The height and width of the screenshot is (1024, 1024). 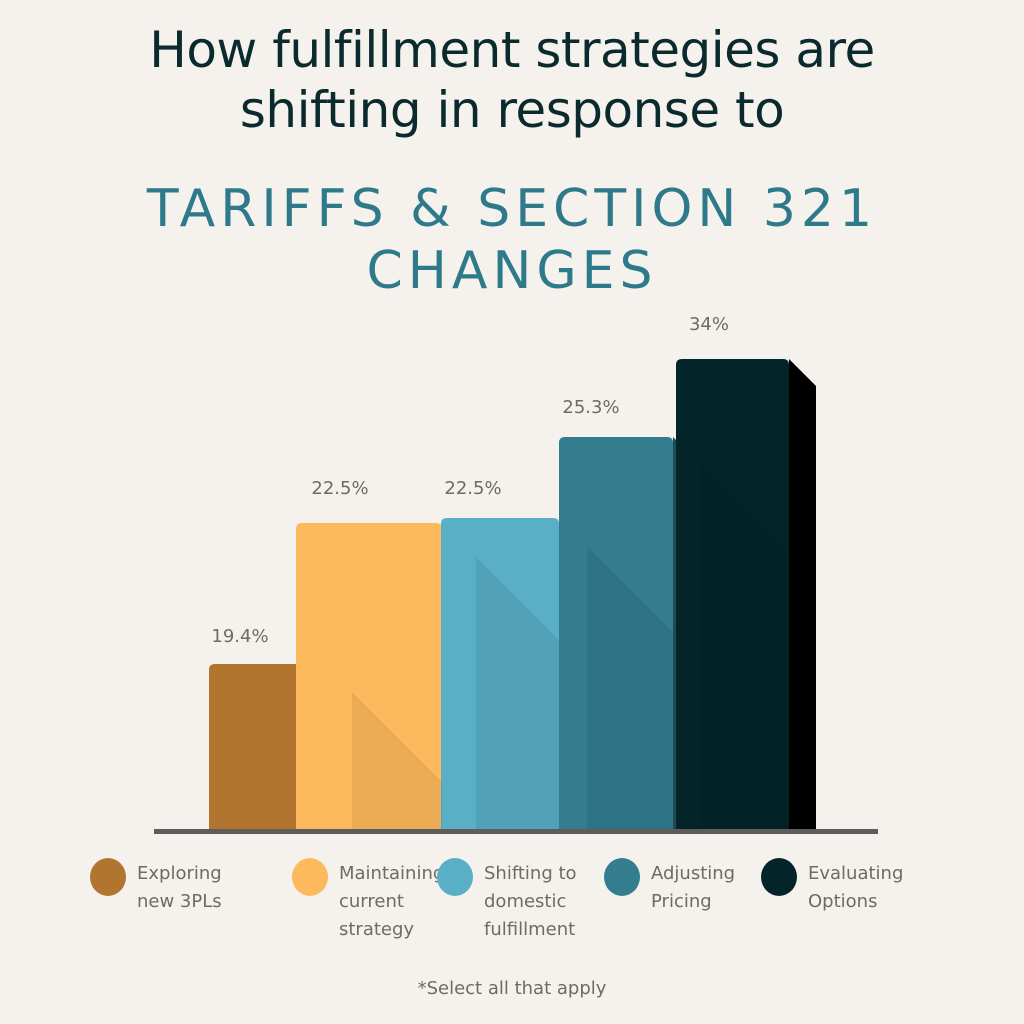 I want to click on value-label: 19.4%, so click(x=239, y=636).